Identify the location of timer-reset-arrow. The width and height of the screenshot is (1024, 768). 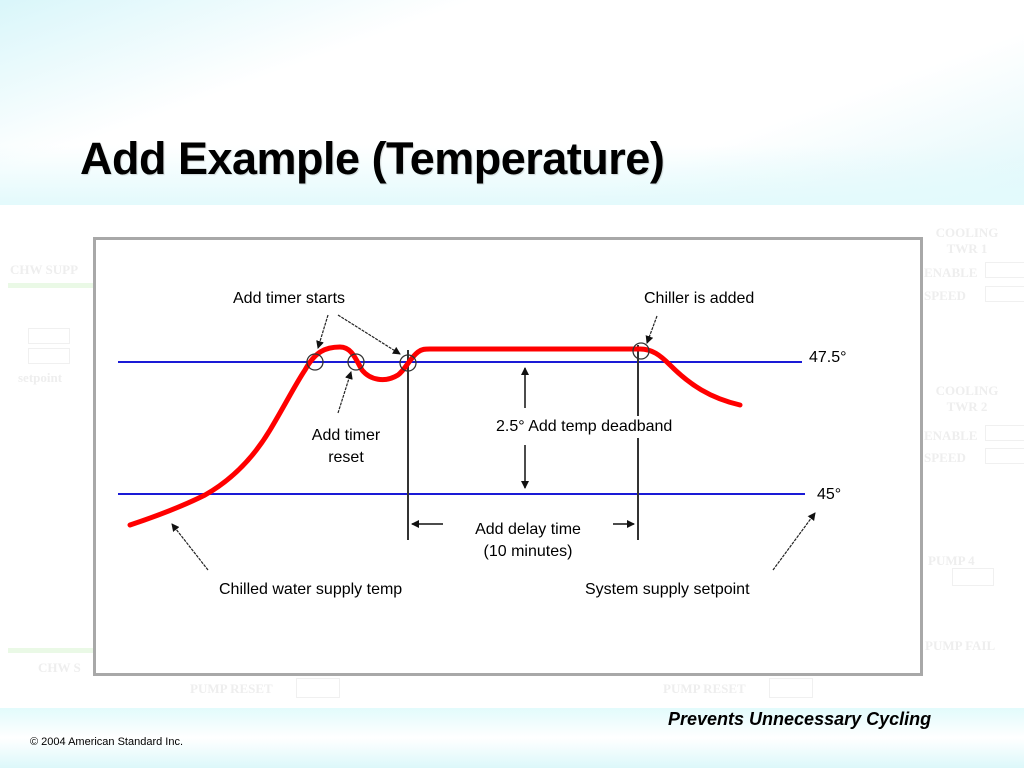
(345, 392).